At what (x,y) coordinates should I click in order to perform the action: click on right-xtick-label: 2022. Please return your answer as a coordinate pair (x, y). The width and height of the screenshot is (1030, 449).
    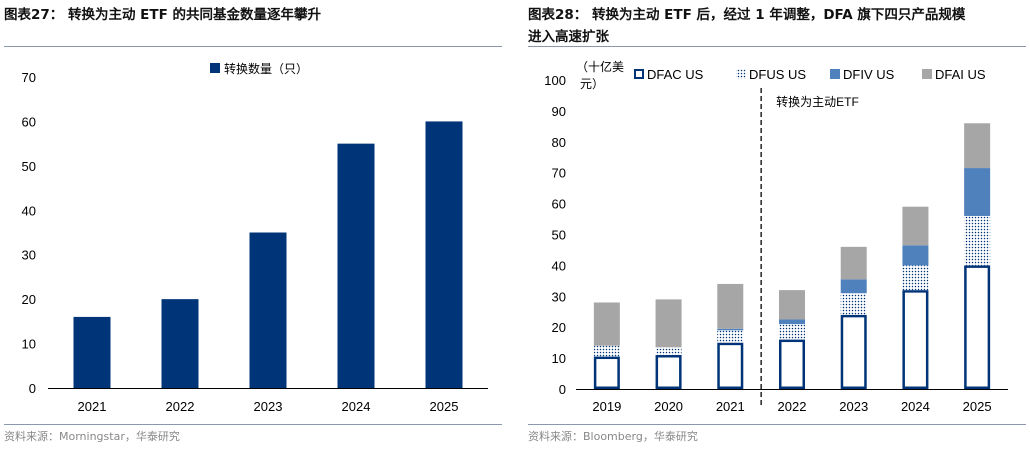
    Looking at the image, I should click on (792, 406).